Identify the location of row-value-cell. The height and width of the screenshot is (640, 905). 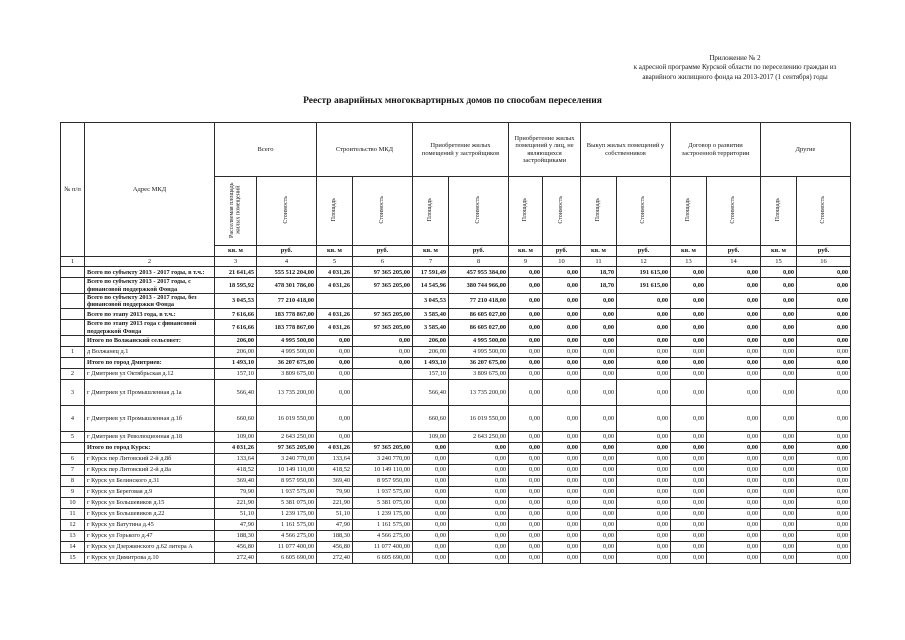
(334, 301).